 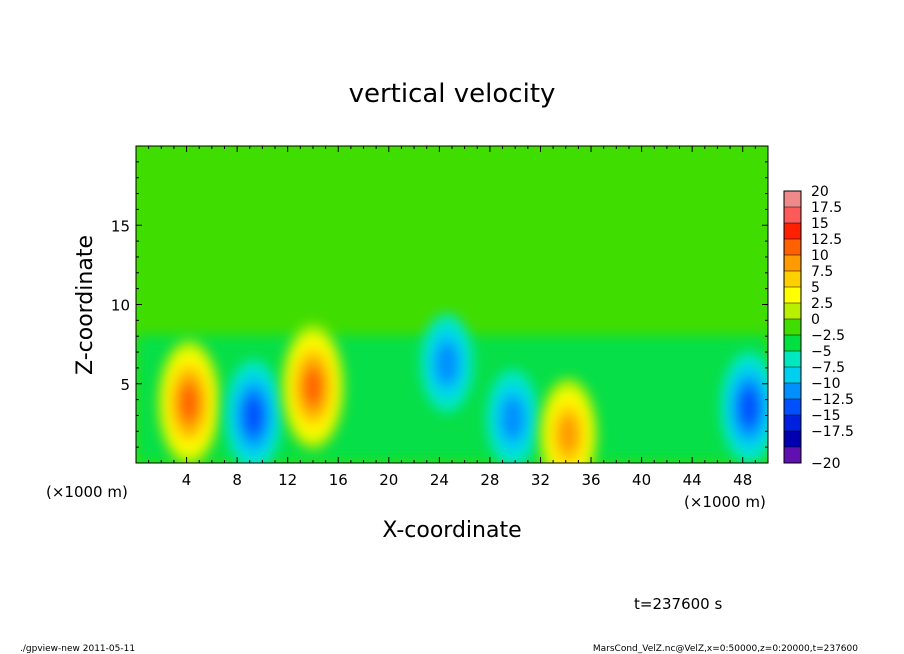 I want to click on colorbar-label: −15, so click(x=826, y=416).